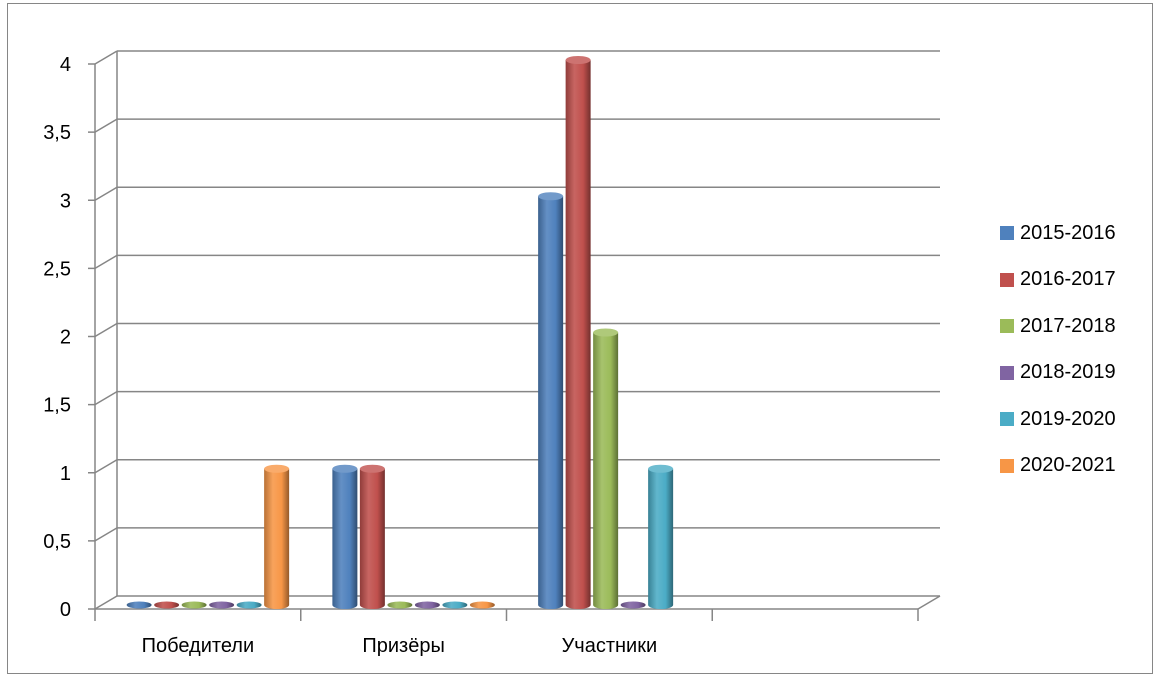  I want to click on legend-item: 2017-2018, so click(1075, 326).